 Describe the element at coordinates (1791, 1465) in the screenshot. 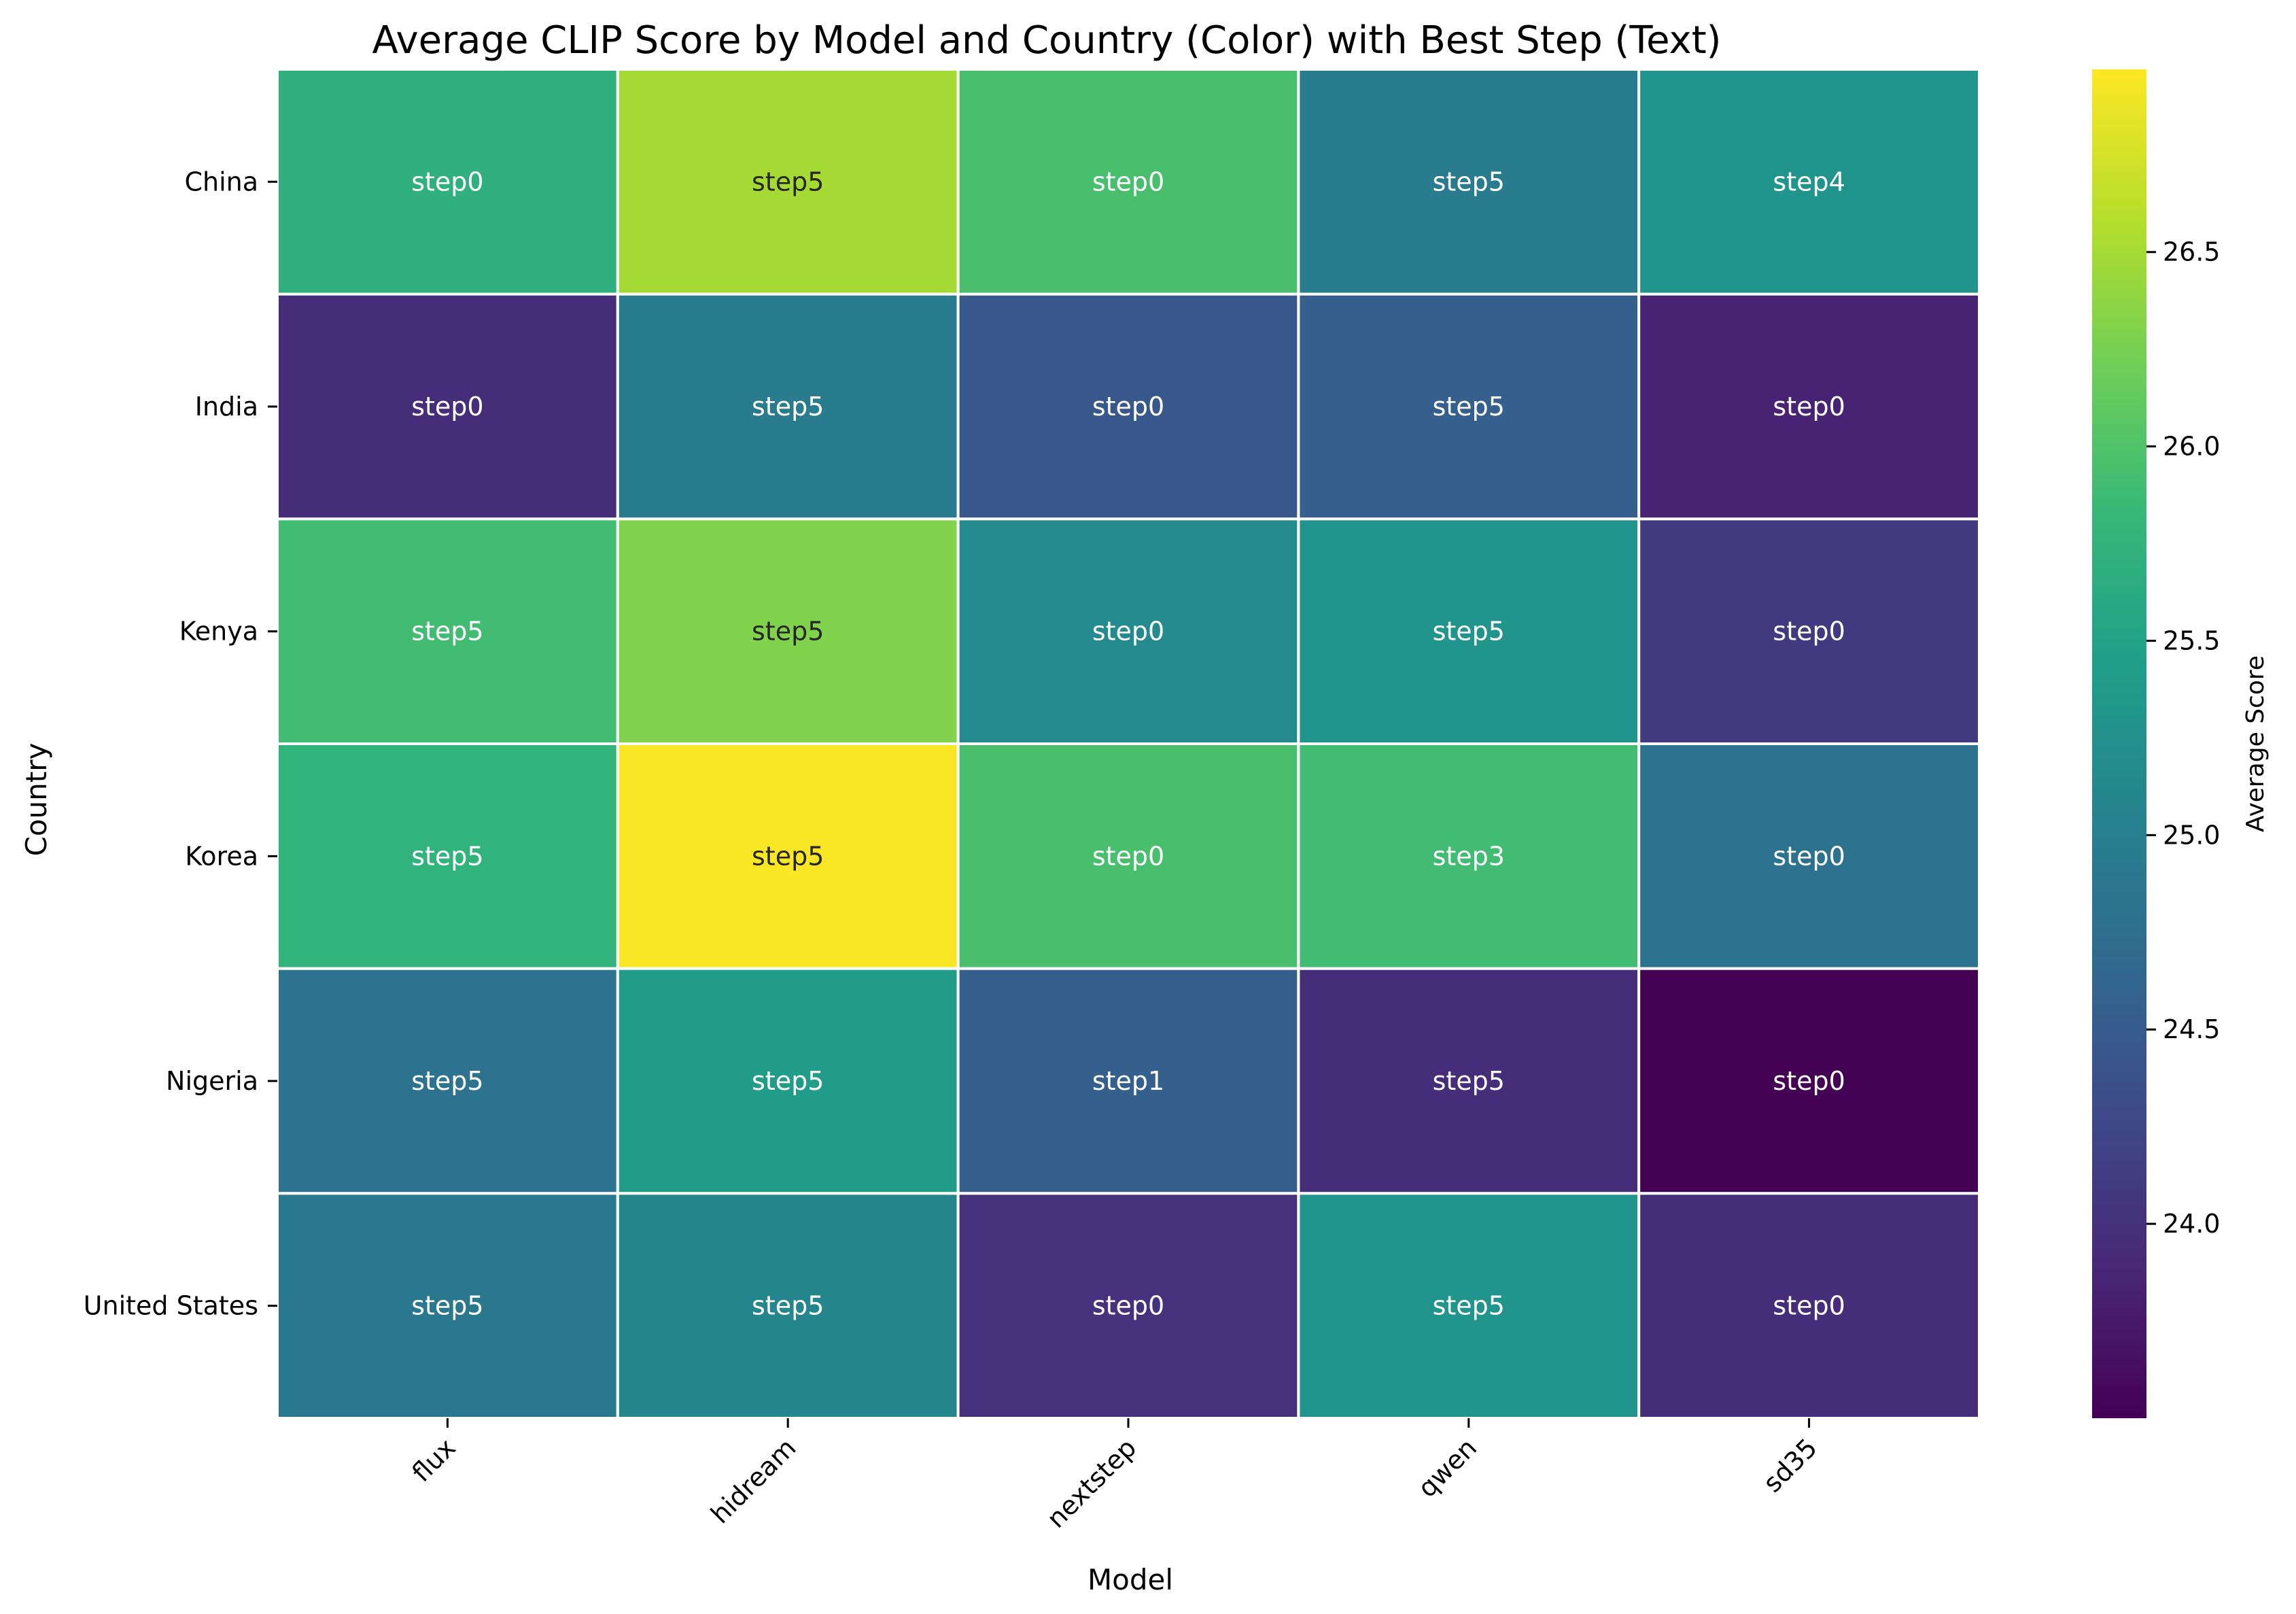

I see `x-tick-label: sd35` at that location.